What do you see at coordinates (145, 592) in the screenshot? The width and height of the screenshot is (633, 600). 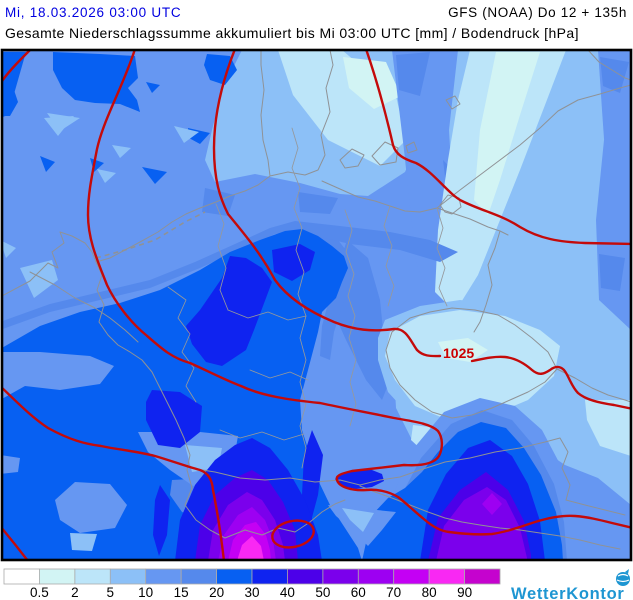 I see `svg-text: 10` at bounding box center [145, 592].